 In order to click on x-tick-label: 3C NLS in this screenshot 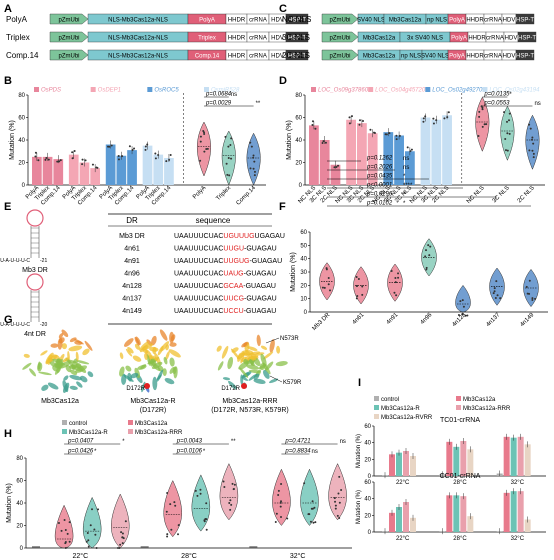, I will do `click(501, 194)`.